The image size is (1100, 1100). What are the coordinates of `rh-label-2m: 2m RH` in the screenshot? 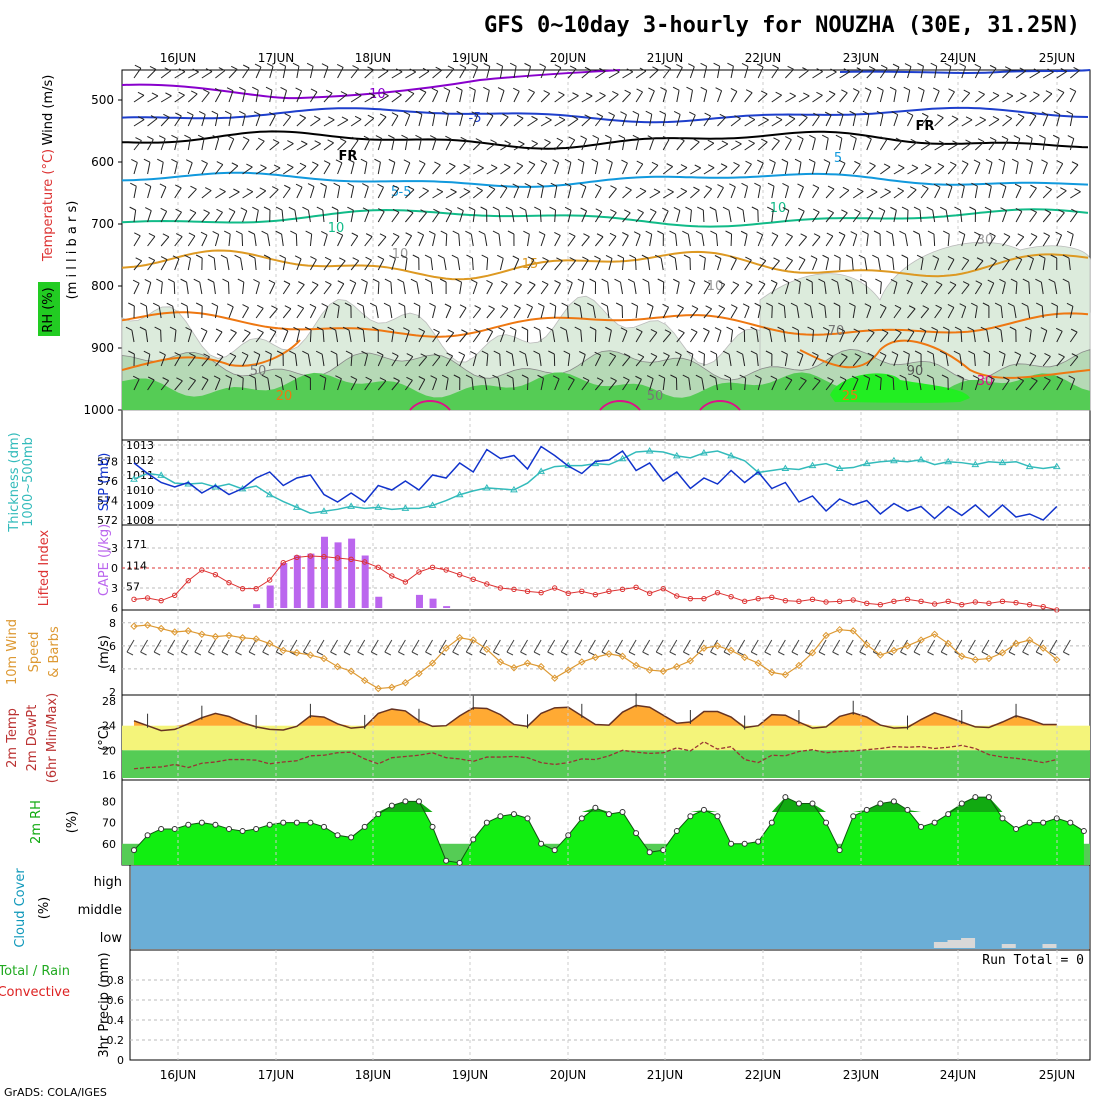 It's located at (36, 822).